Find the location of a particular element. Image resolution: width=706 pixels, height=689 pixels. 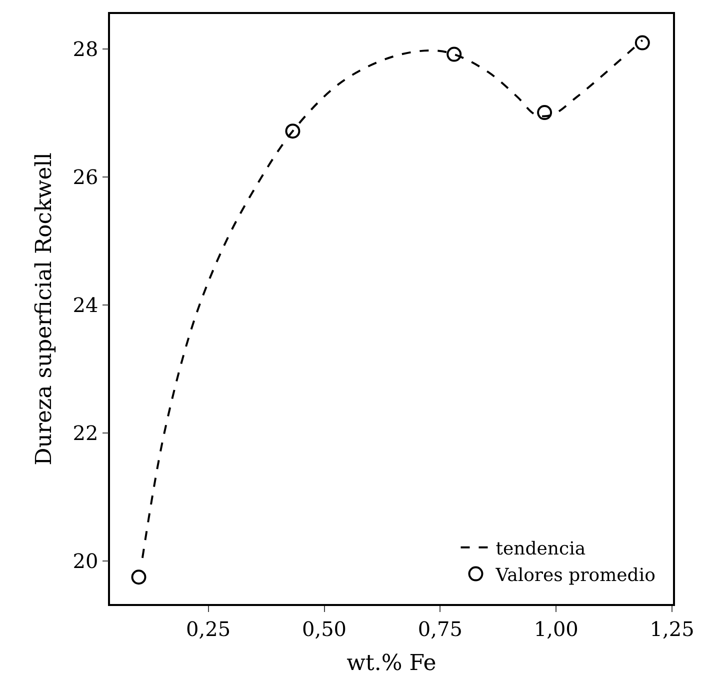

x-tick-label: 1,25 is located at coordinates (672, 628).